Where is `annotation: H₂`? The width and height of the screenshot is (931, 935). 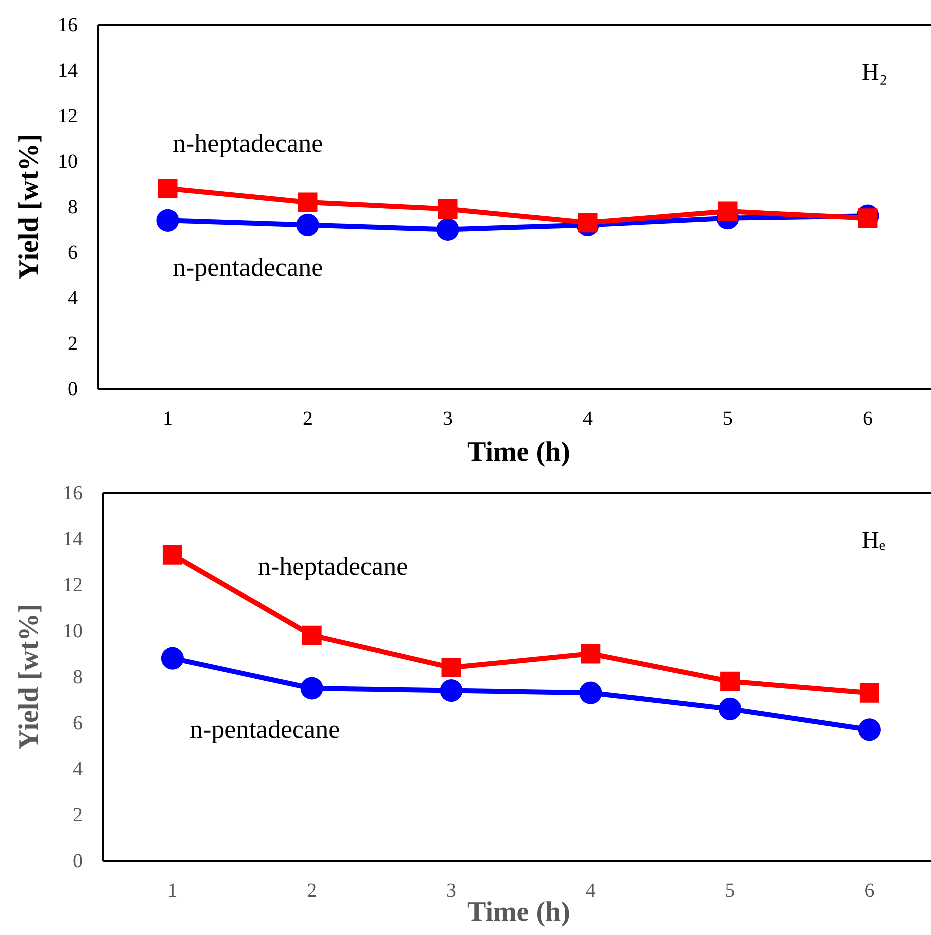
annotation: H₂ is located at coordinates (875, 73).